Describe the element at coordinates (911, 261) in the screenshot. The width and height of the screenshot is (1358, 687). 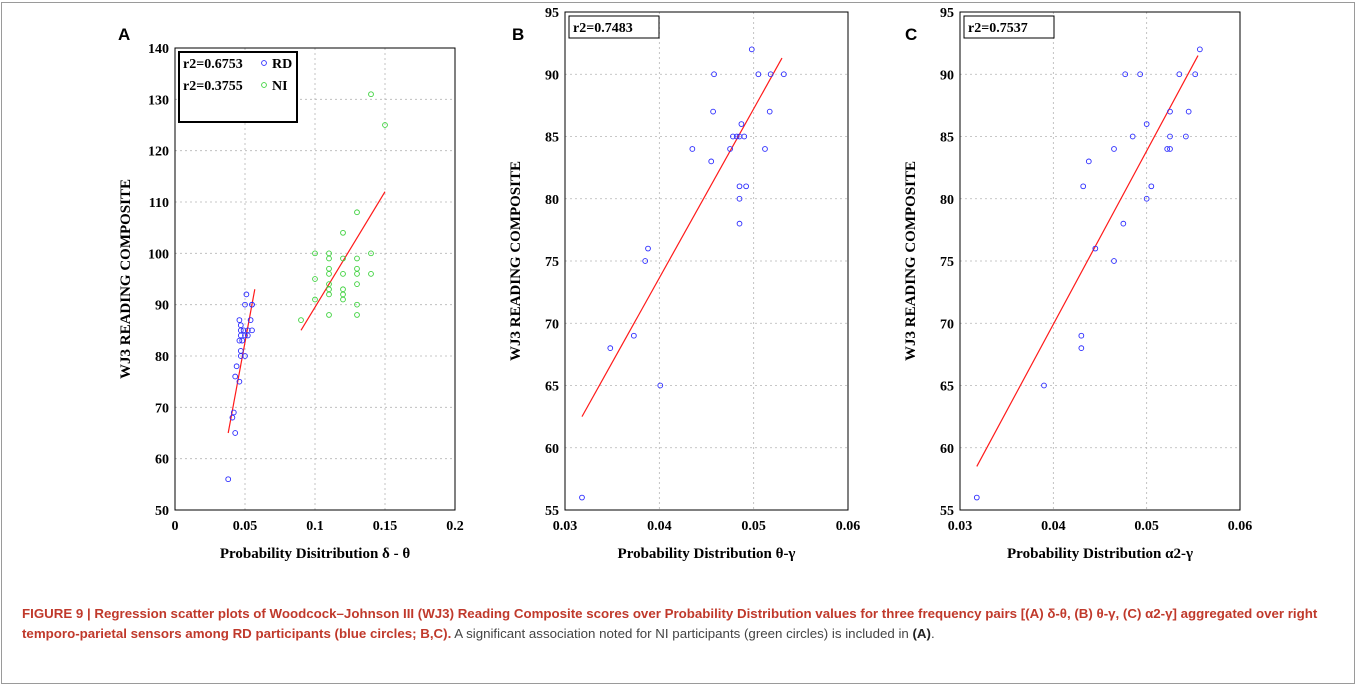
I see `y-axis-label: WJ3 READING COMPOSITE` at that location.